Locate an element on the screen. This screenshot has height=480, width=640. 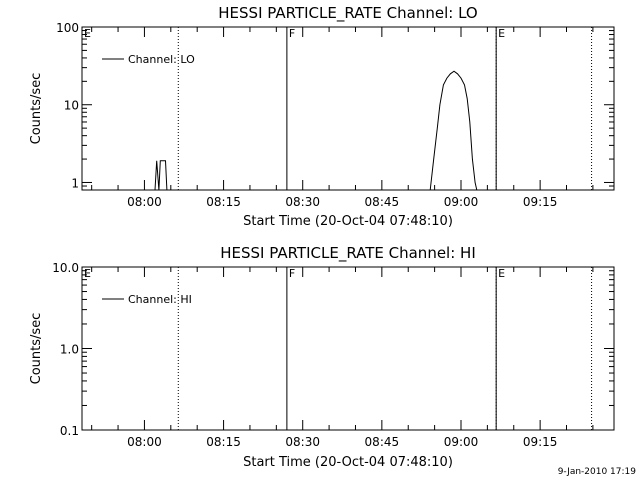
series-line is located at coordinates (316, 130).